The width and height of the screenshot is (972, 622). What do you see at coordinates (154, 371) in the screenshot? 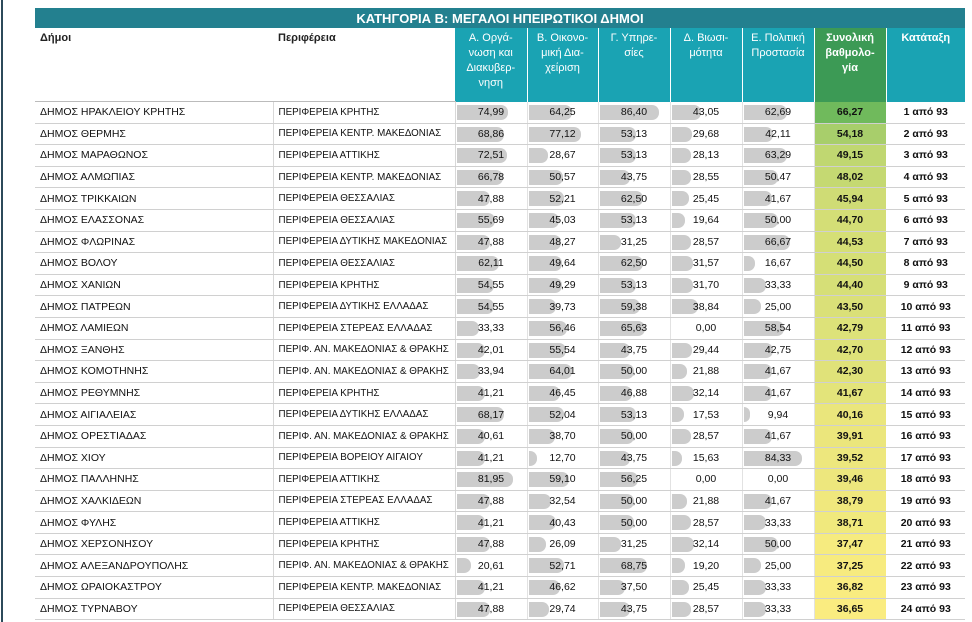
I see `municipality: ΔΗΜΟΣ ΚΟΜΟΤΗΝΗΣ` at bounding box center [154, 371].